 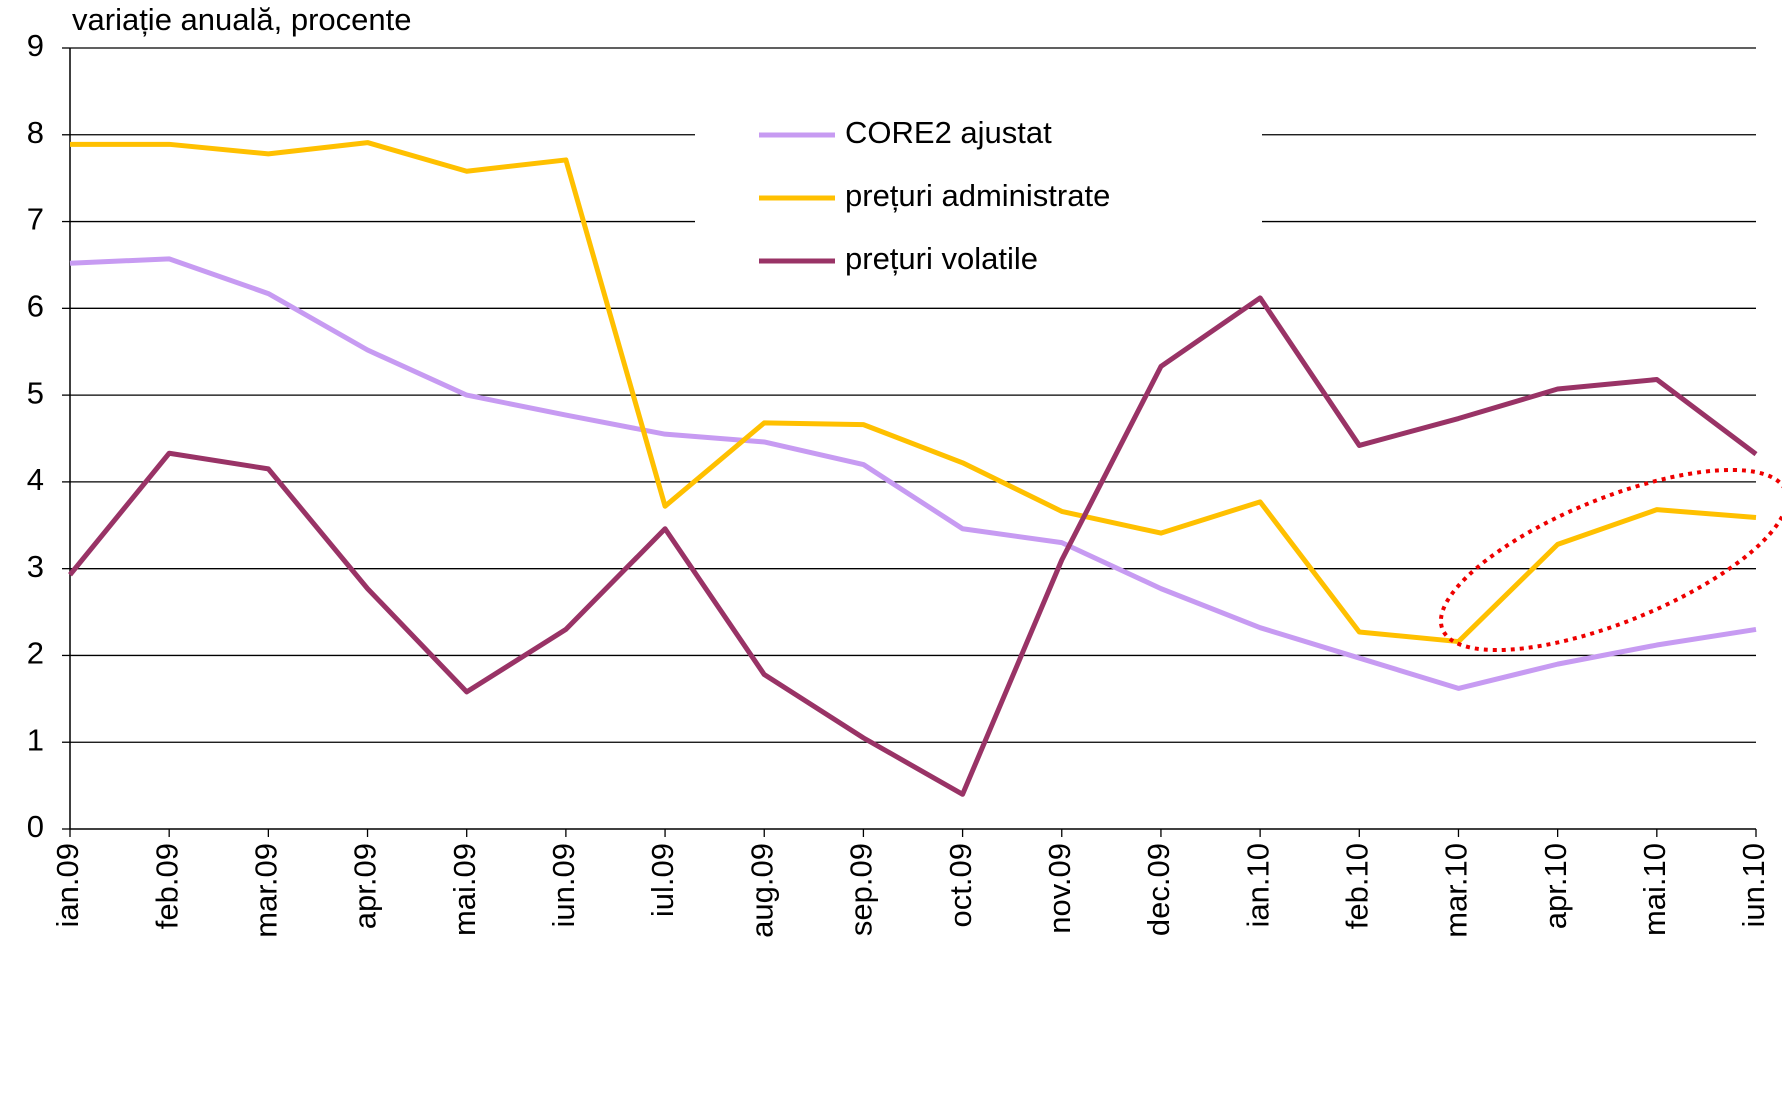 What do you see at coordinates (35, 132) in the screenshot?
I see `y-tick-label: 8` at bounding box center [35, 132].